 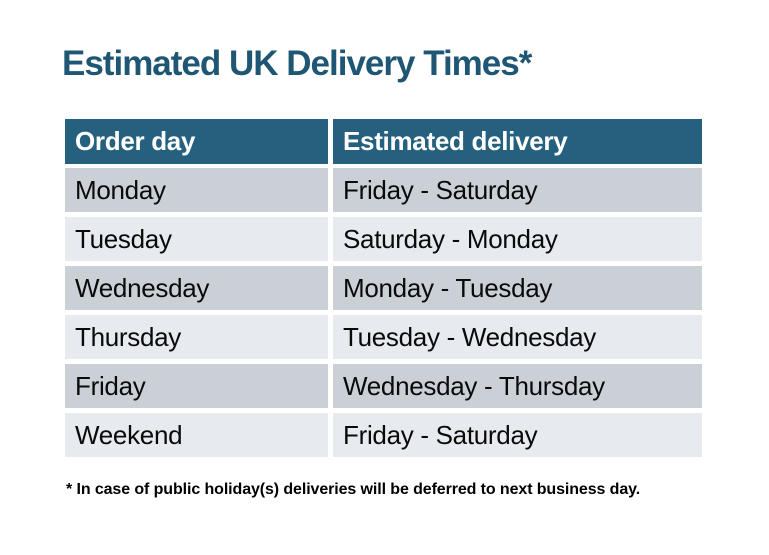 What do you see at coordinates (196, 435) in the screenshot?
I see `order-day-cell: Weekend` at bounding box center [196, 435].